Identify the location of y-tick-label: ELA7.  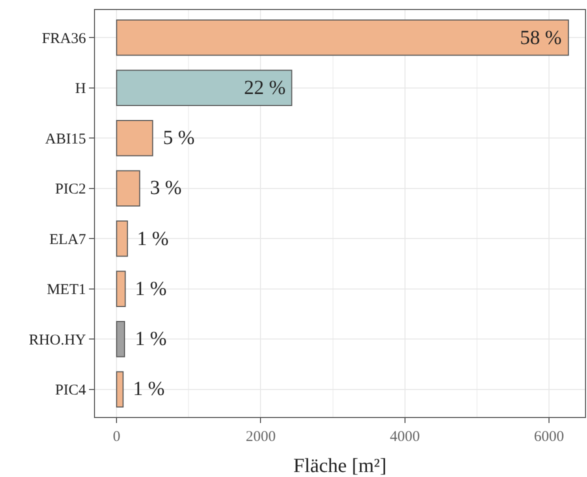
(67, 240).